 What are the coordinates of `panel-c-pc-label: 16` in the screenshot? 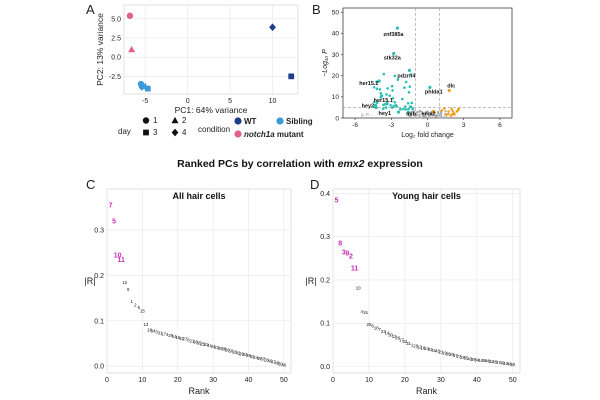 It's located at (177, 337).